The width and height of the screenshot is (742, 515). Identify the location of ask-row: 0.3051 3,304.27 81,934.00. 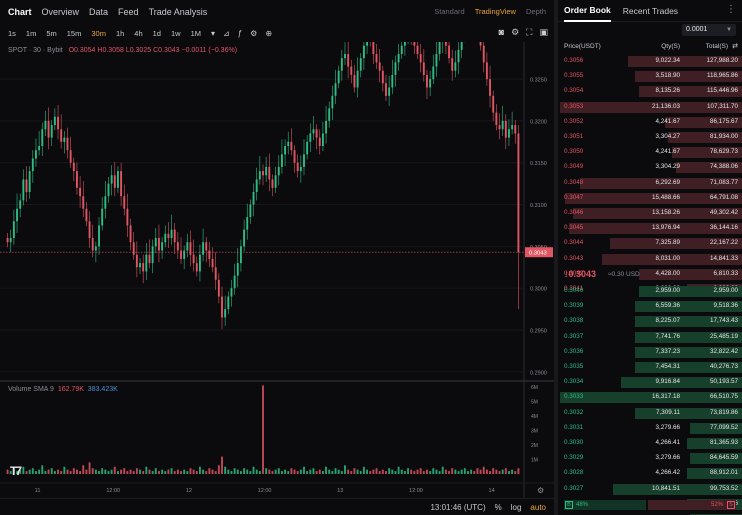
(650, 137).